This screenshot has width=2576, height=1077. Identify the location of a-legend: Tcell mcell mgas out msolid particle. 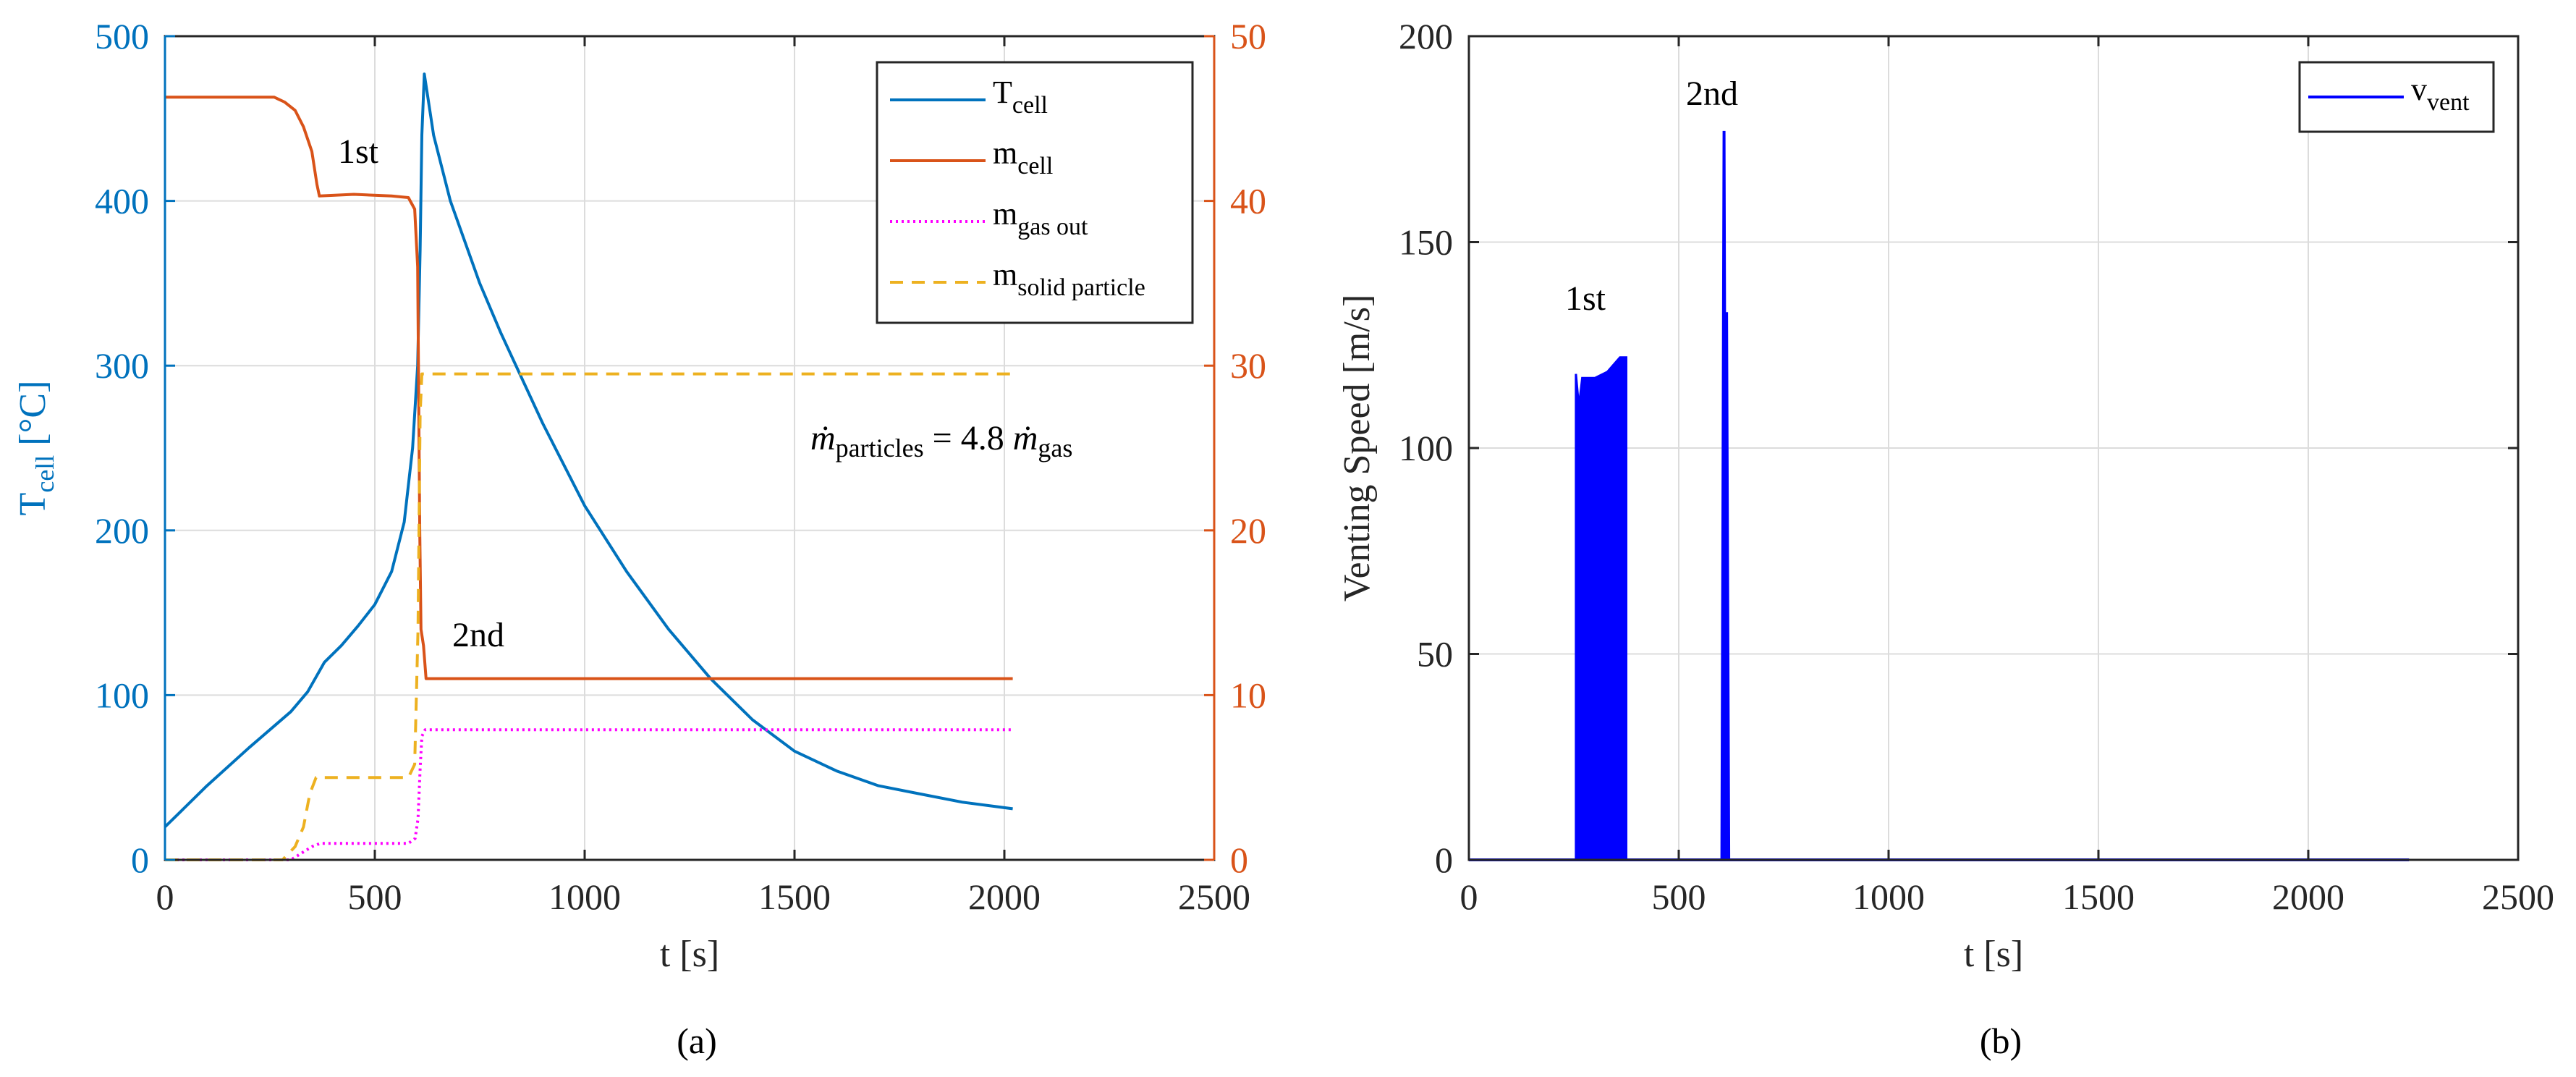
(1035, 192).